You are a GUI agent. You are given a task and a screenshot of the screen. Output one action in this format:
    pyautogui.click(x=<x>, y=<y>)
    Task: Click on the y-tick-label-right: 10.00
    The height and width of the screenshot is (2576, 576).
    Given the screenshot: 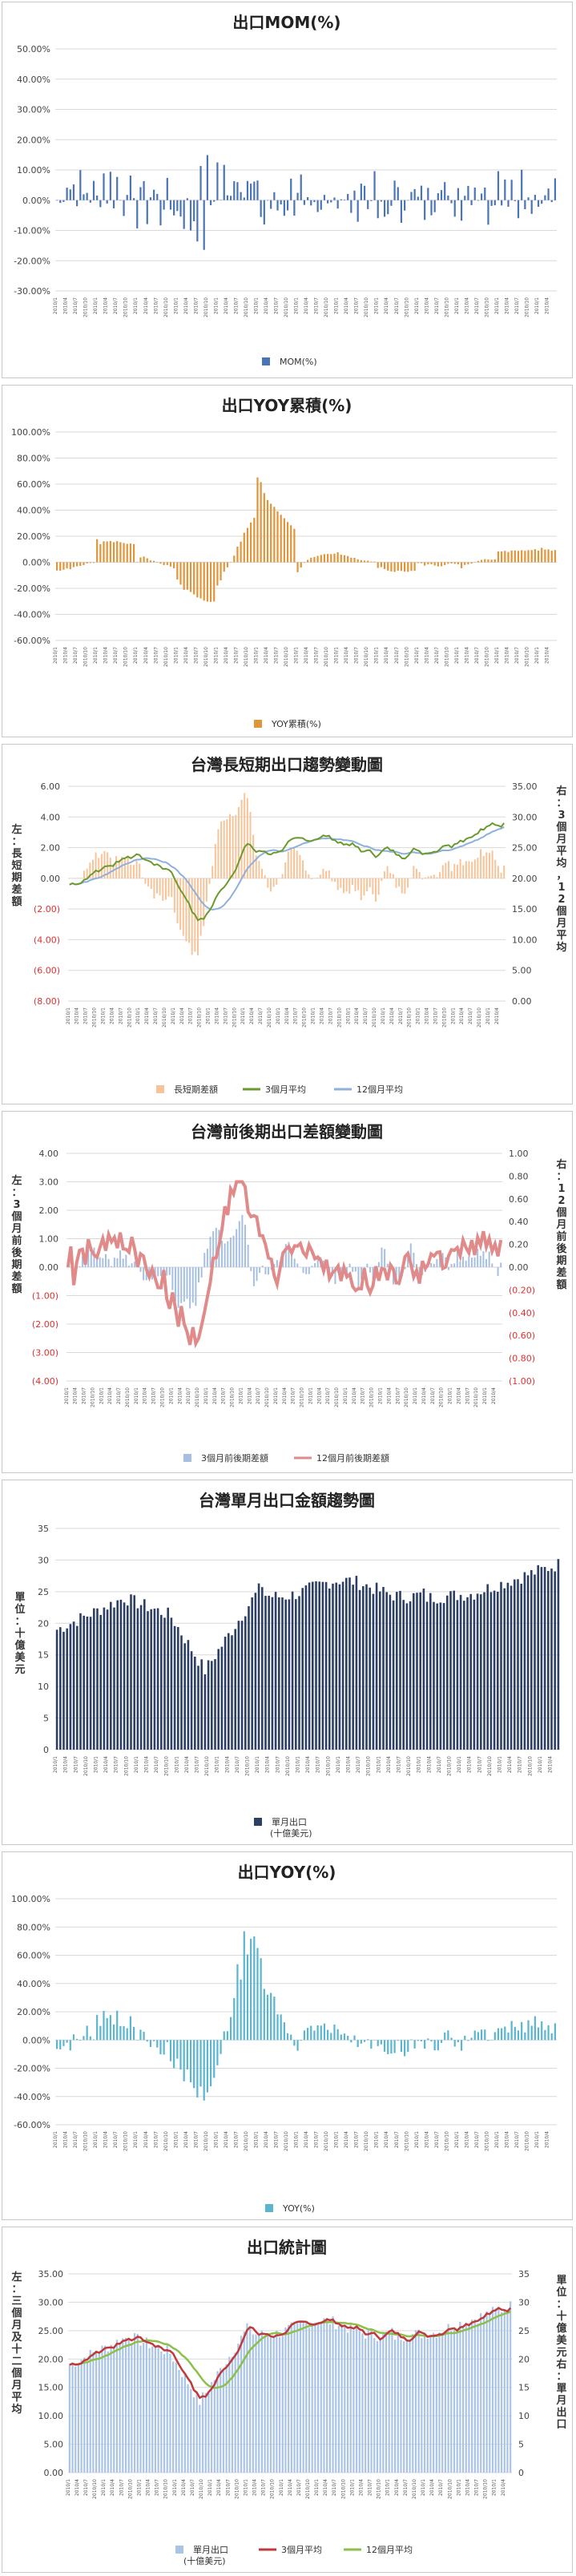 What is the action you would take?
    pyautogui.click(x=525, y=940)
    